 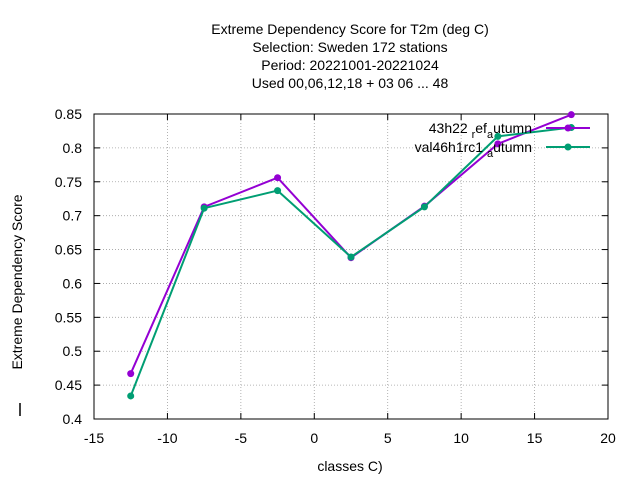 I want to click on x-tick-label: -5, so click(x=241, y=438).